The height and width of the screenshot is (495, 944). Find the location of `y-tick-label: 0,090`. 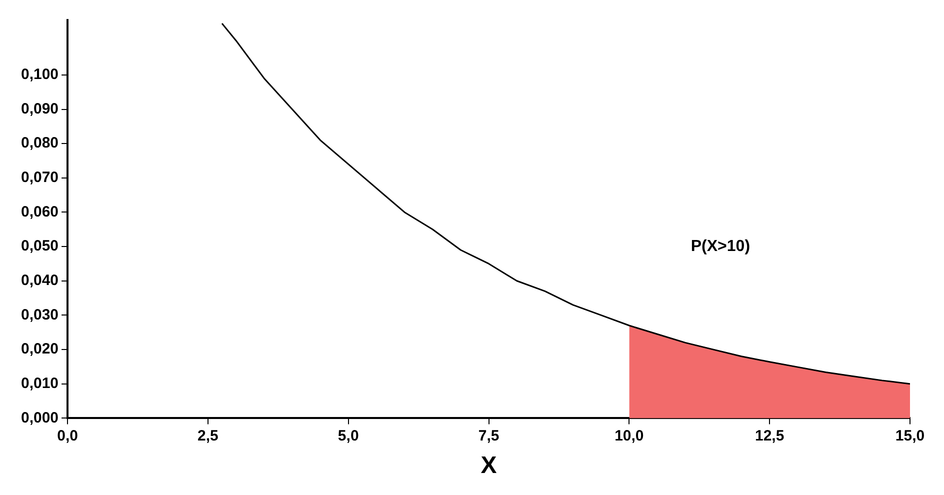

y-tick-label: 0,090 is located at coordinates (39, 109).